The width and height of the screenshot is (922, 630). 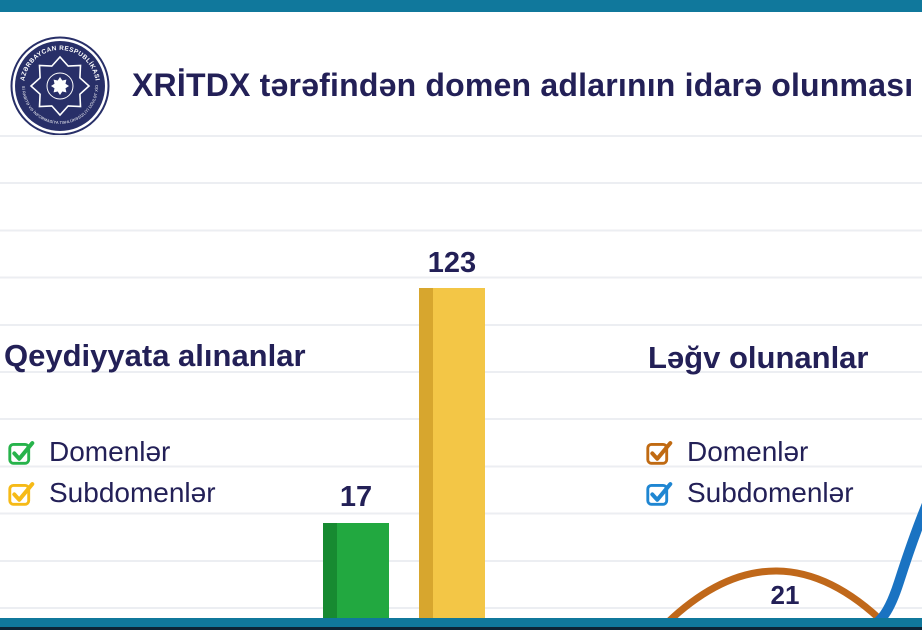 What do you see at coordinates (659, 452) in the screenshot?
I see `orange-checkbox-icon` at bounding box center [659, 452].